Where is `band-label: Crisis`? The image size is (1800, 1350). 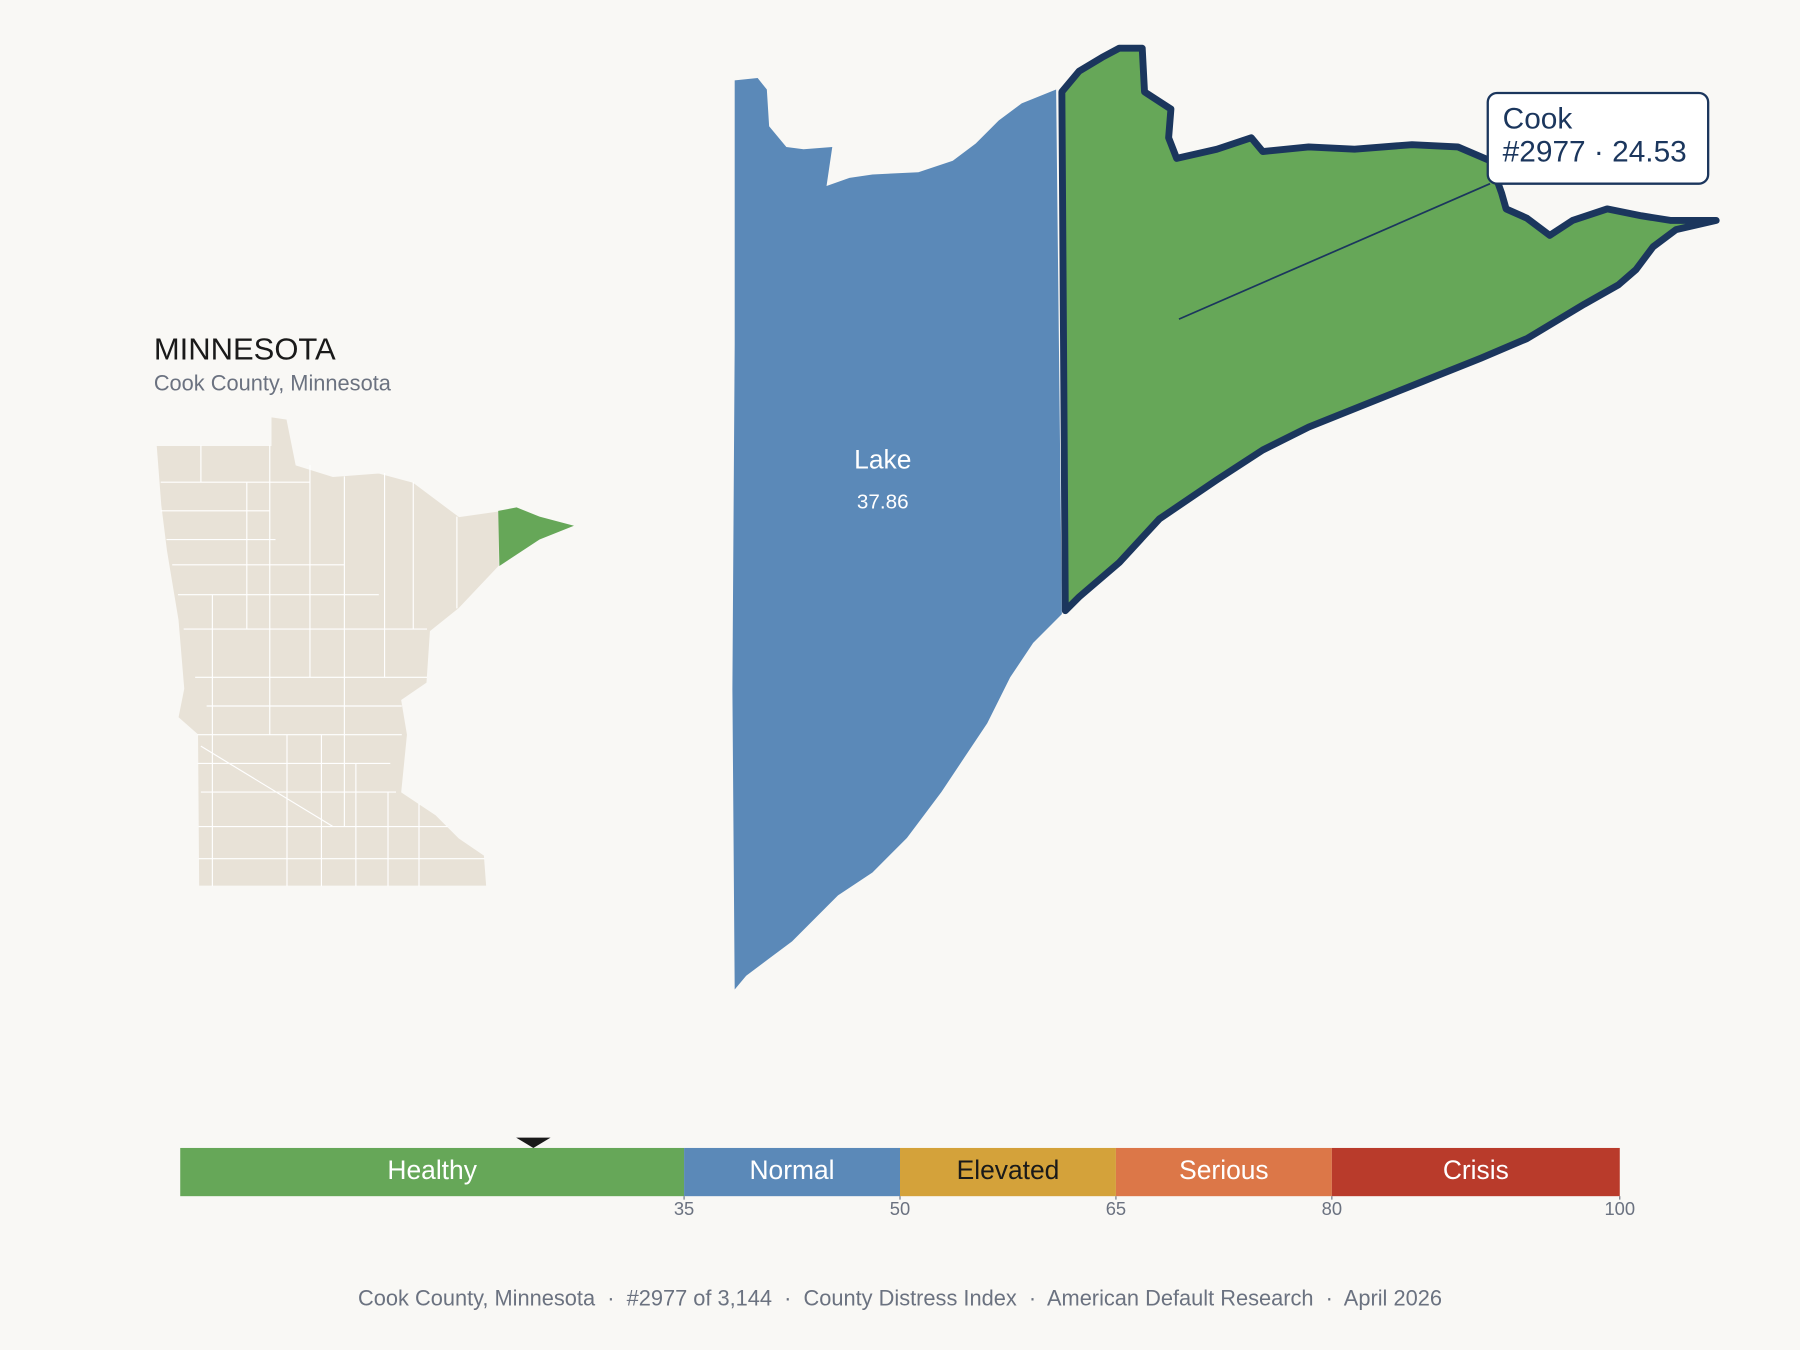 band-label: Crisis is located at coordinates (1476, 1170).